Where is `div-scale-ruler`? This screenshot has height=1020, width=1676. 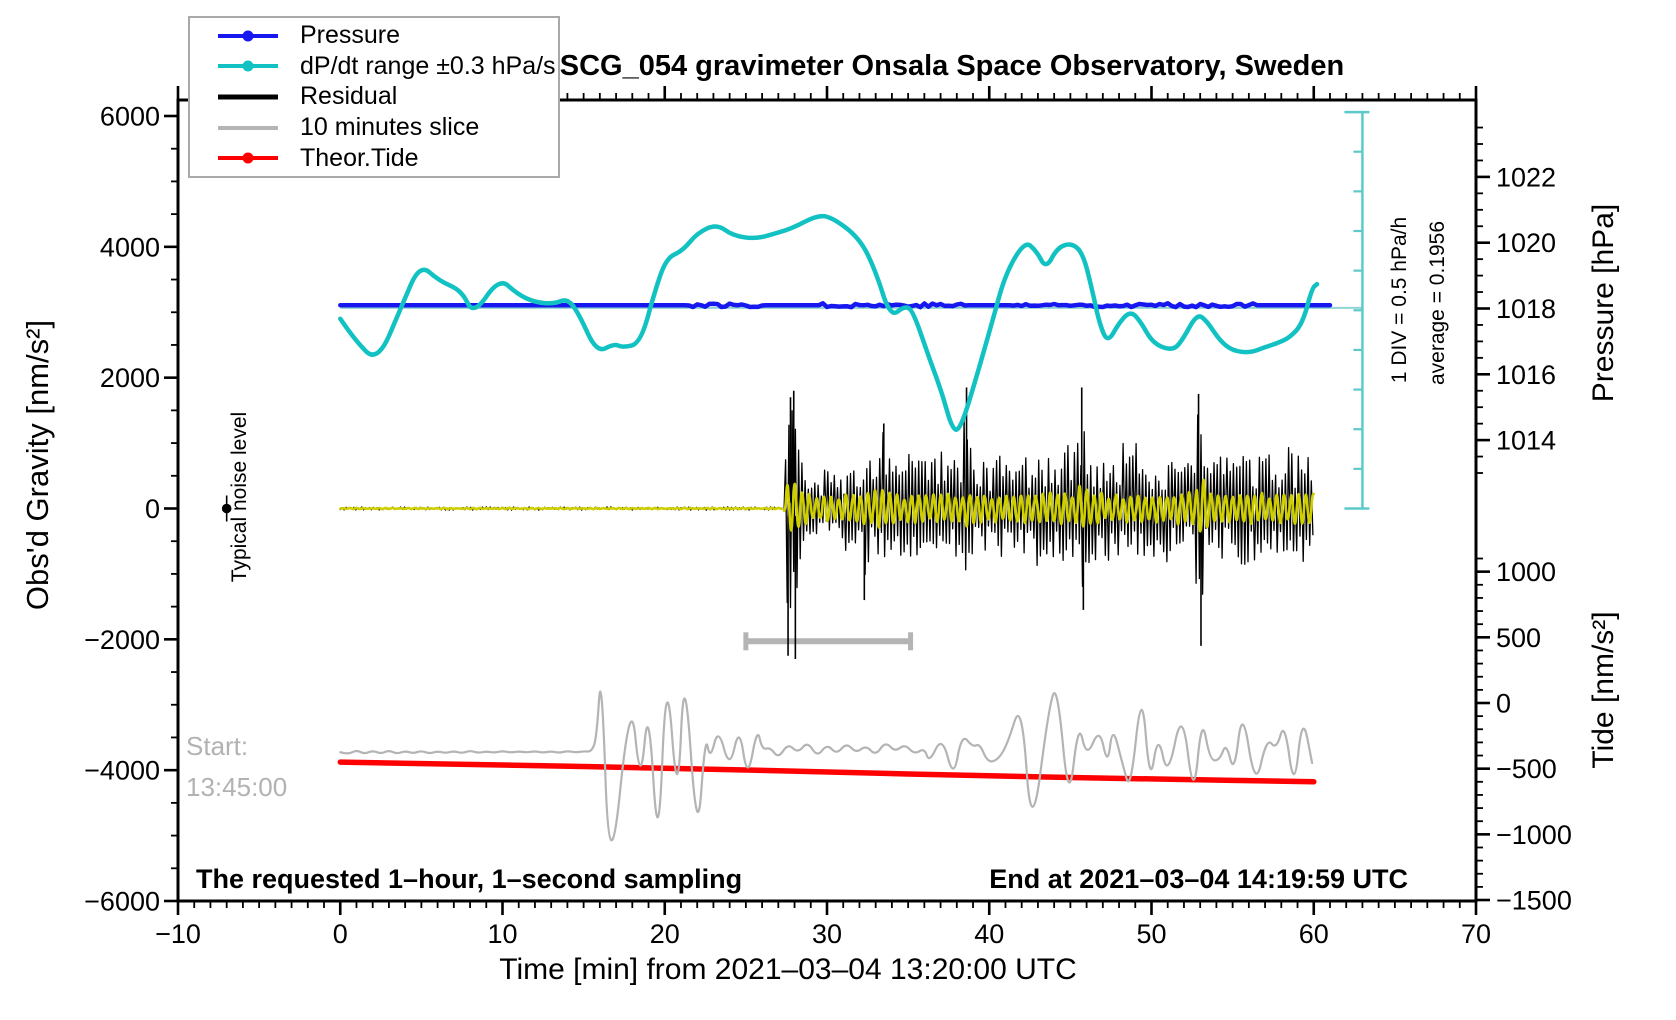 div-scale-ruler is located at coordinates (1357, 310).